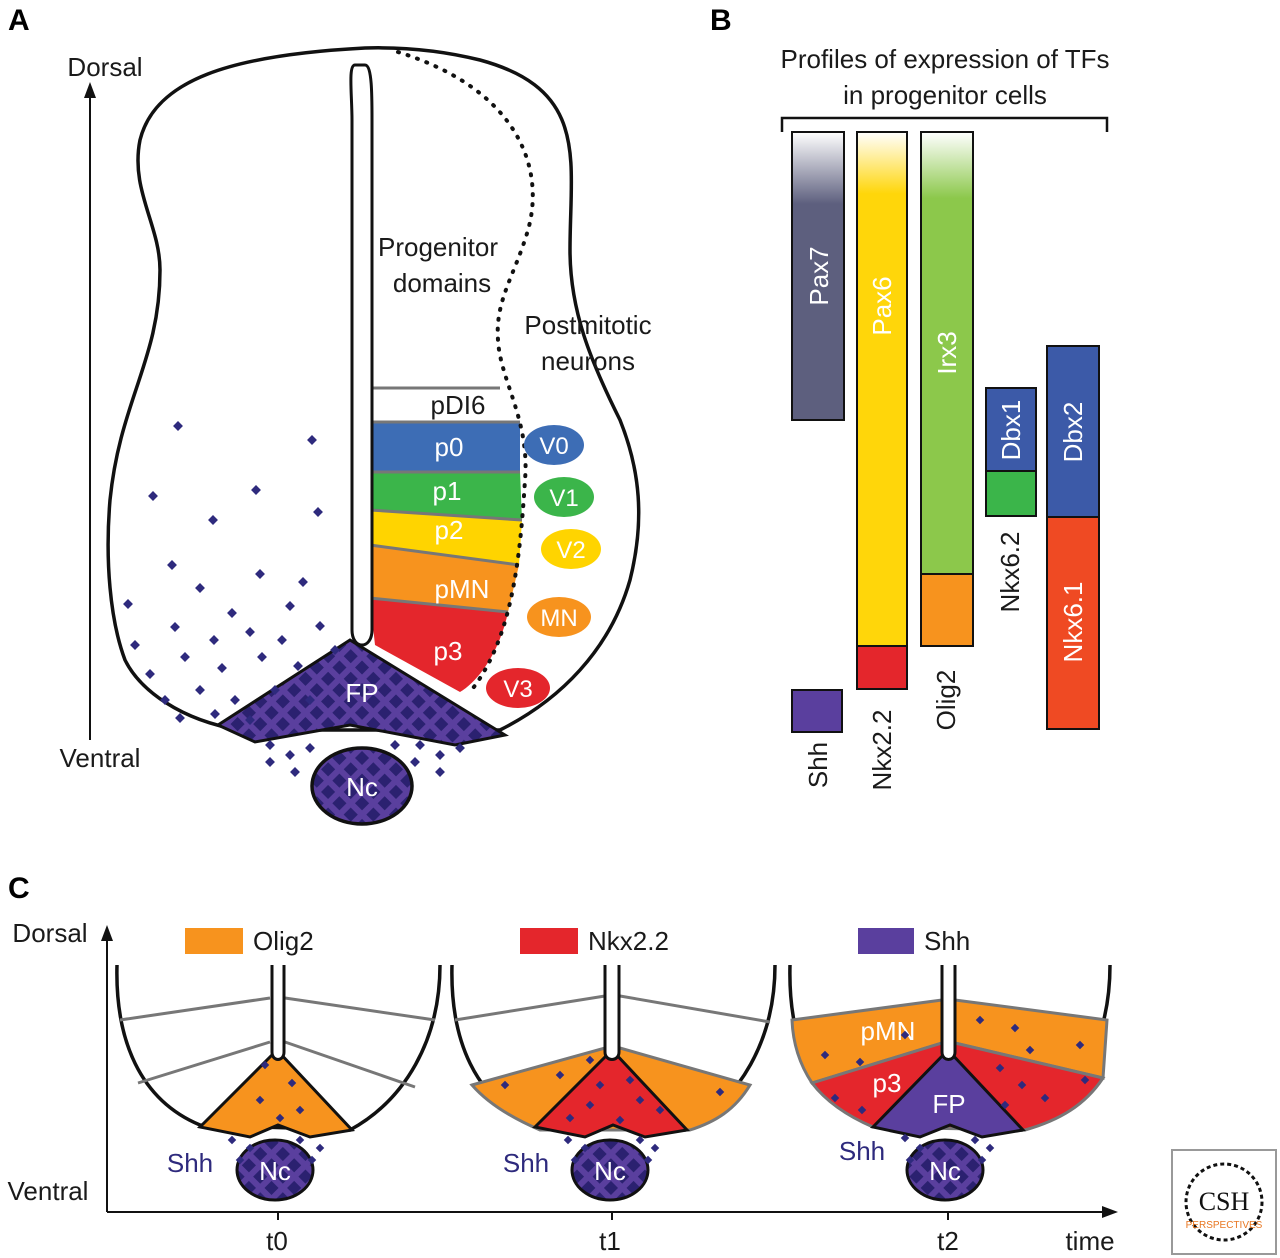 Image resolution: width=1280 pixels, height=1258 pixels. I want to click on panel-b-letter: B, so click(721, 20).